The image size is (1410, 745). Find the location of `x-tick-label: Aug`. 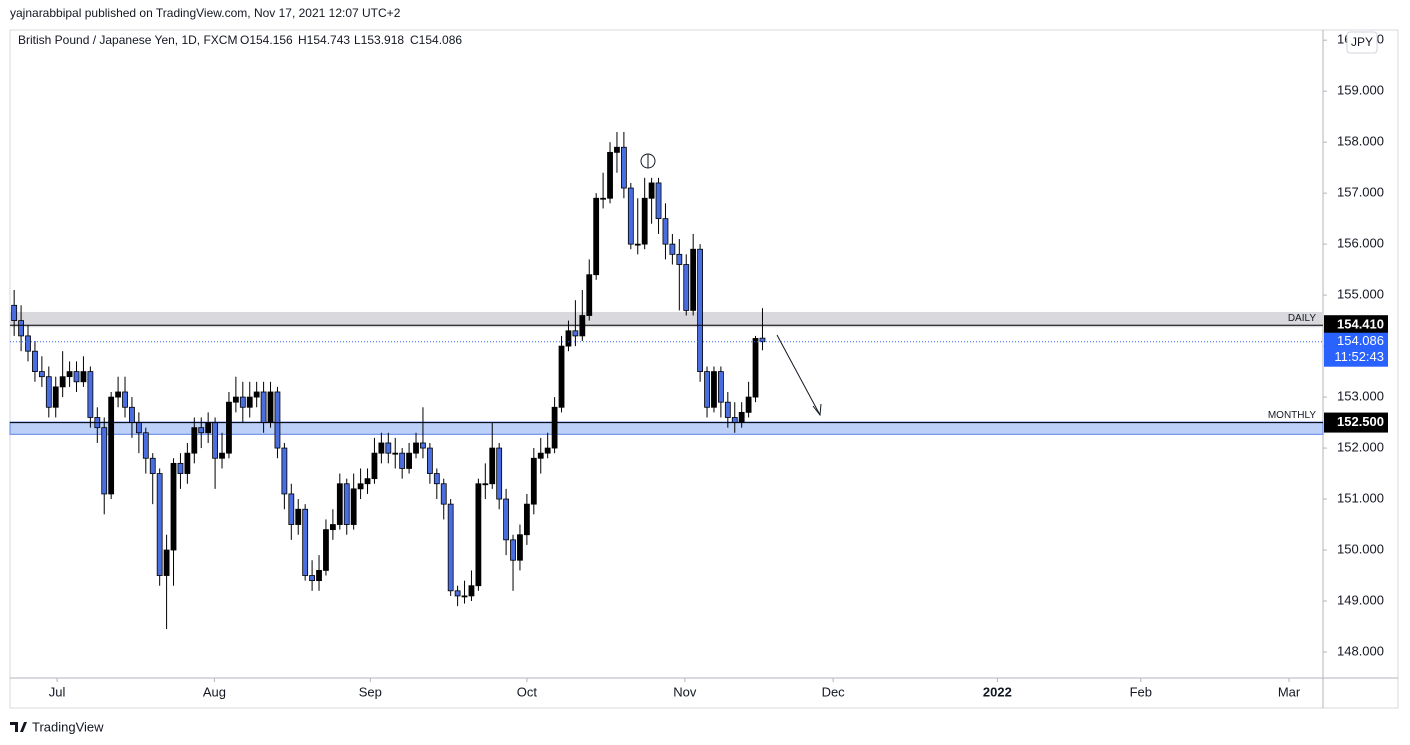

x-tick-label: Aug is located at coordinates (214, 691).